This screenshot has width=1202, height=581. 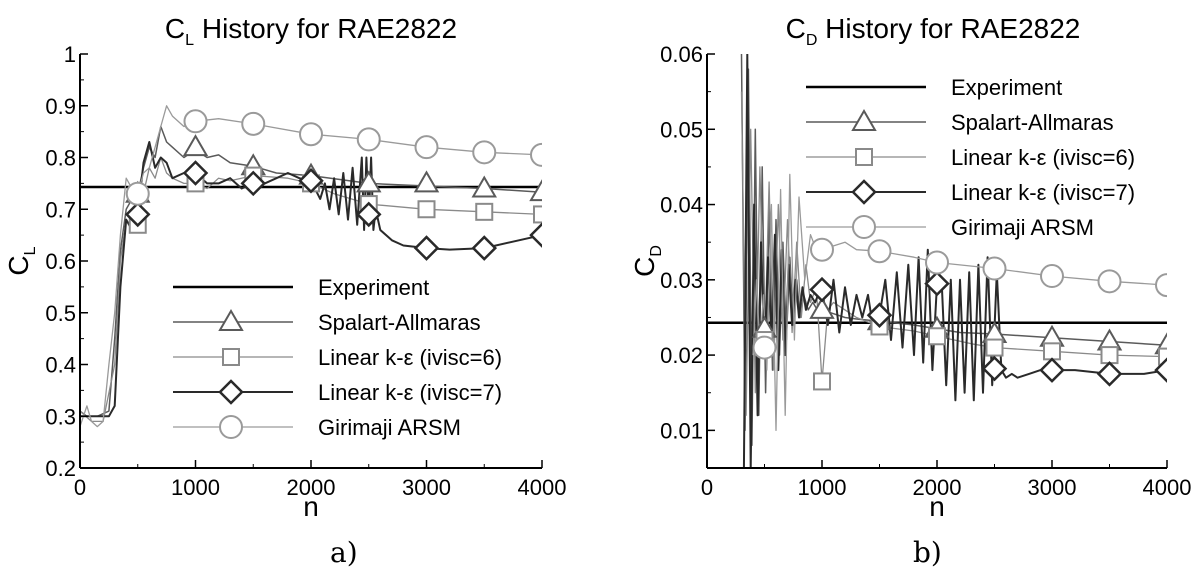 I want to click on y-axis-label: CD, so click(x=647, y=261).